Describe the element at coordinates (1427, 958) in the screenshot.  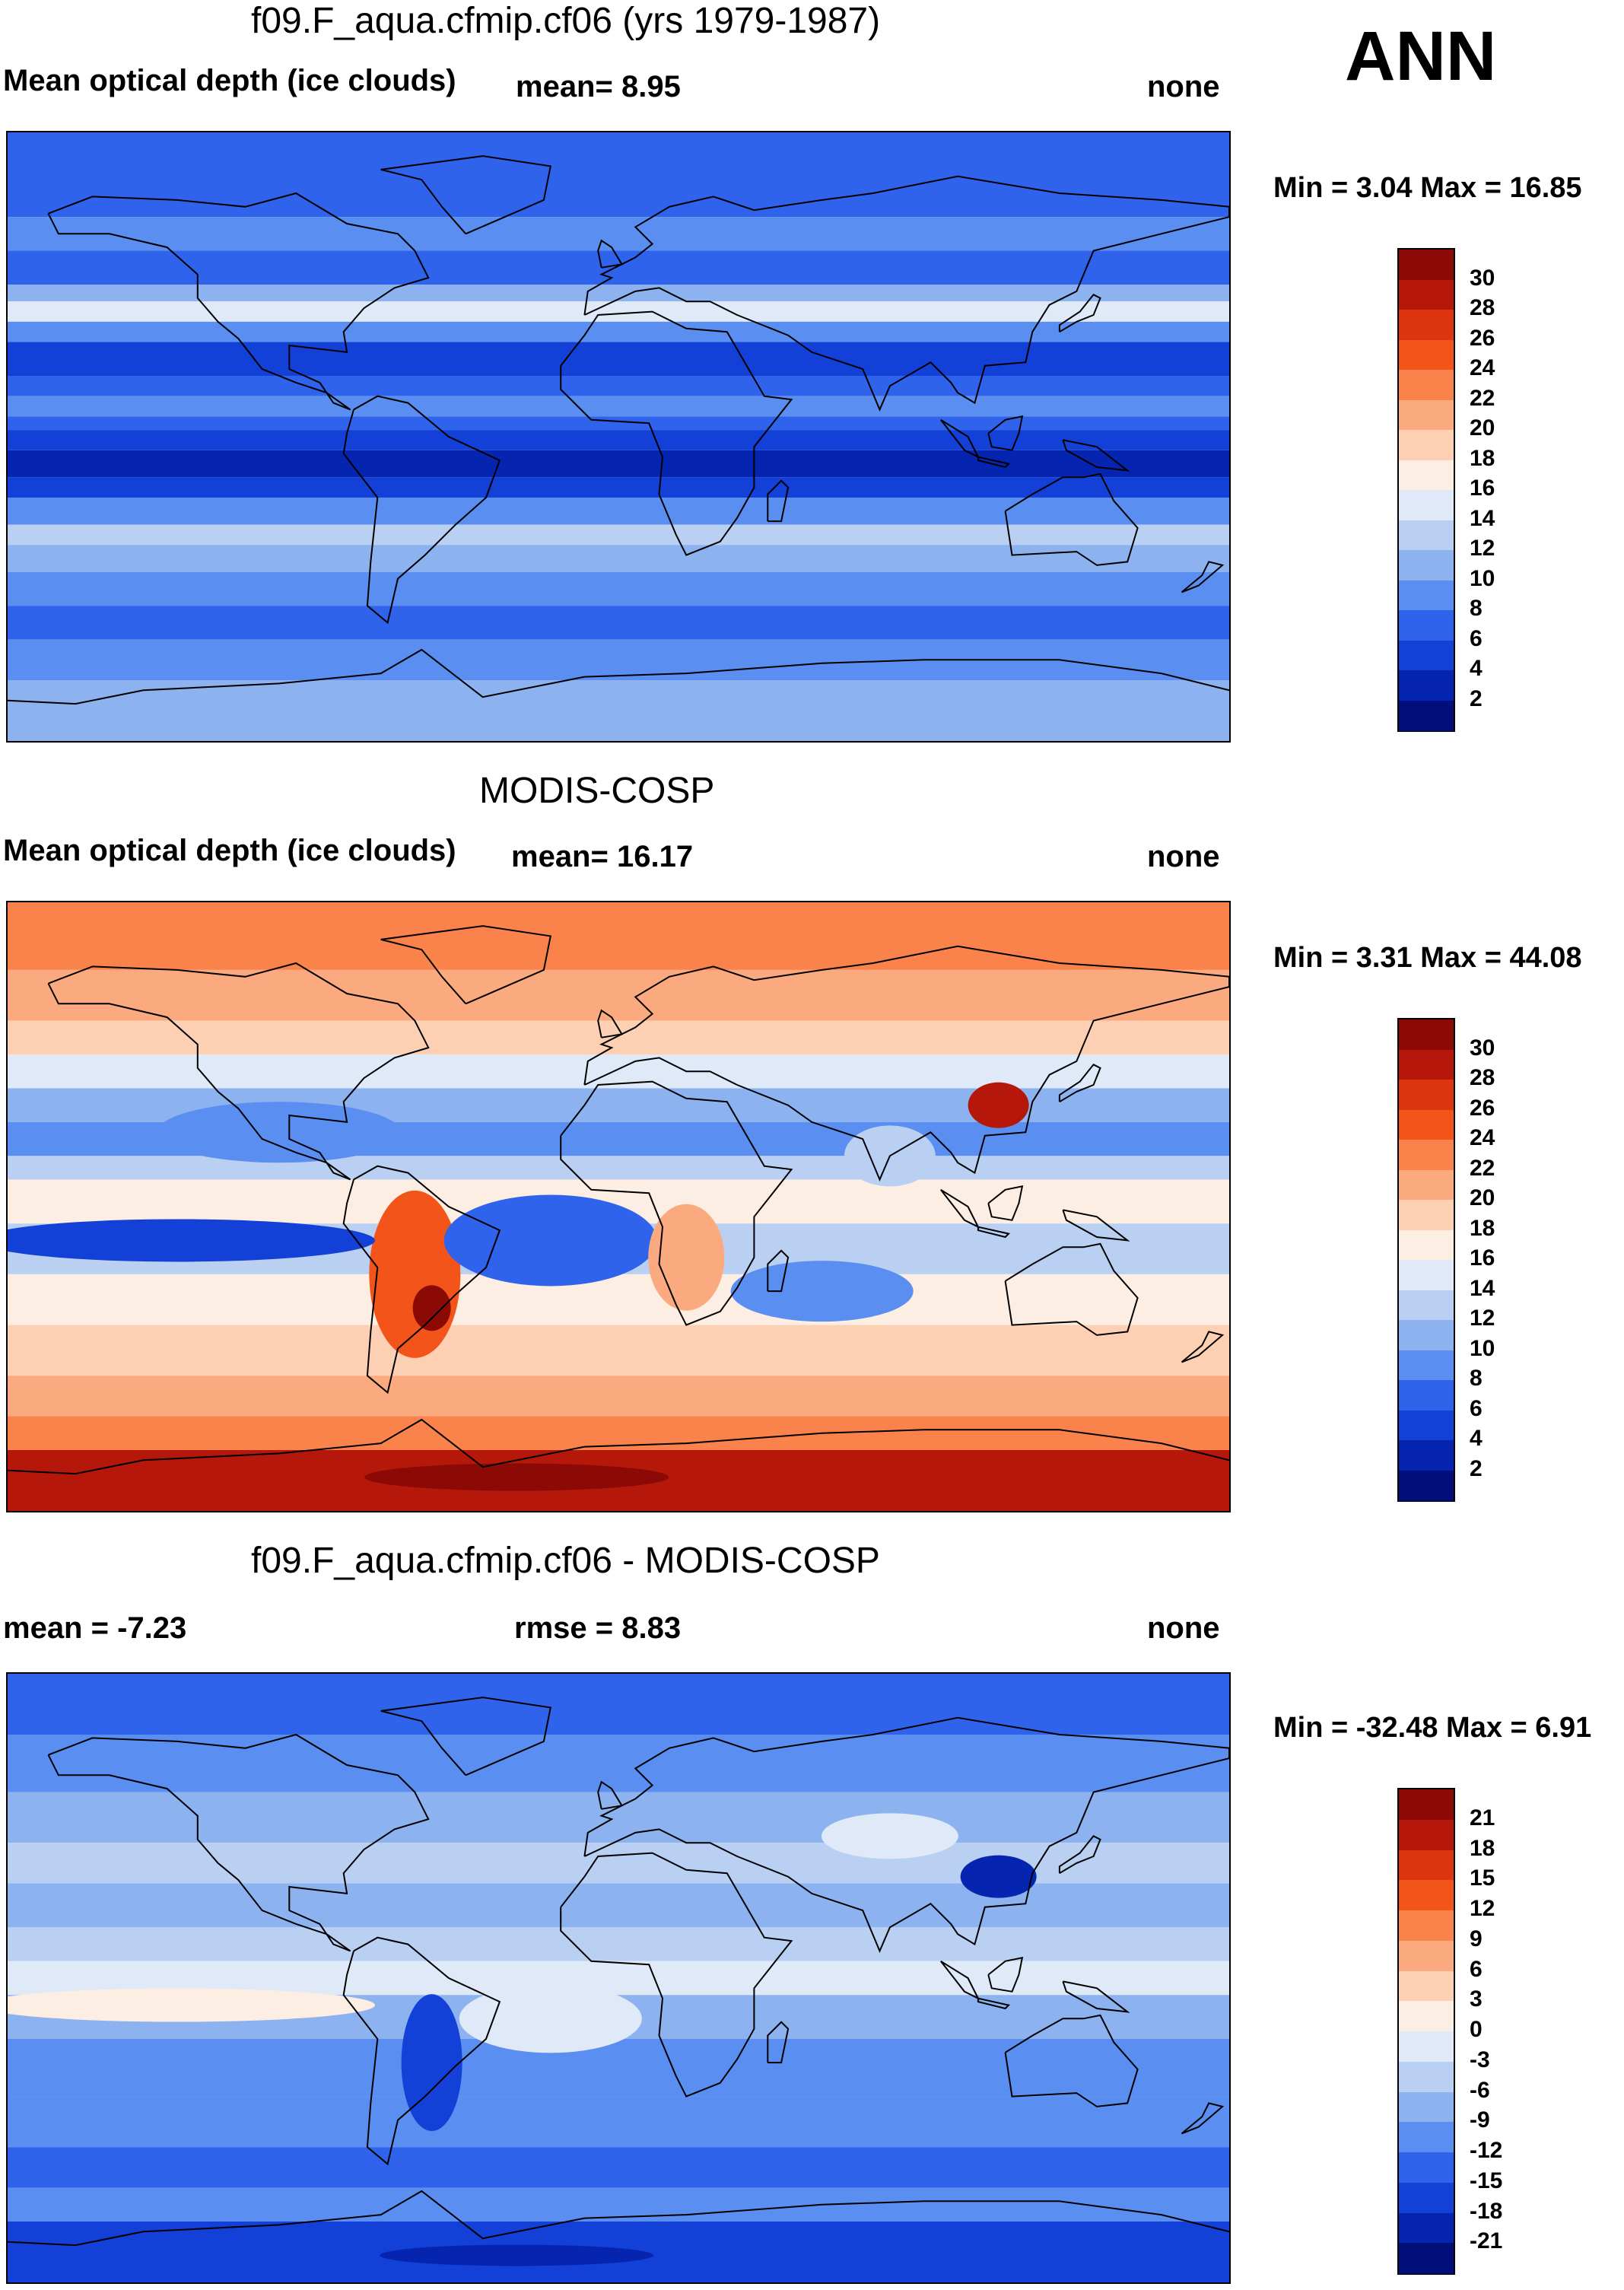
I see `min-max-label: Min = 3.31 Max = 44.08` at that location.